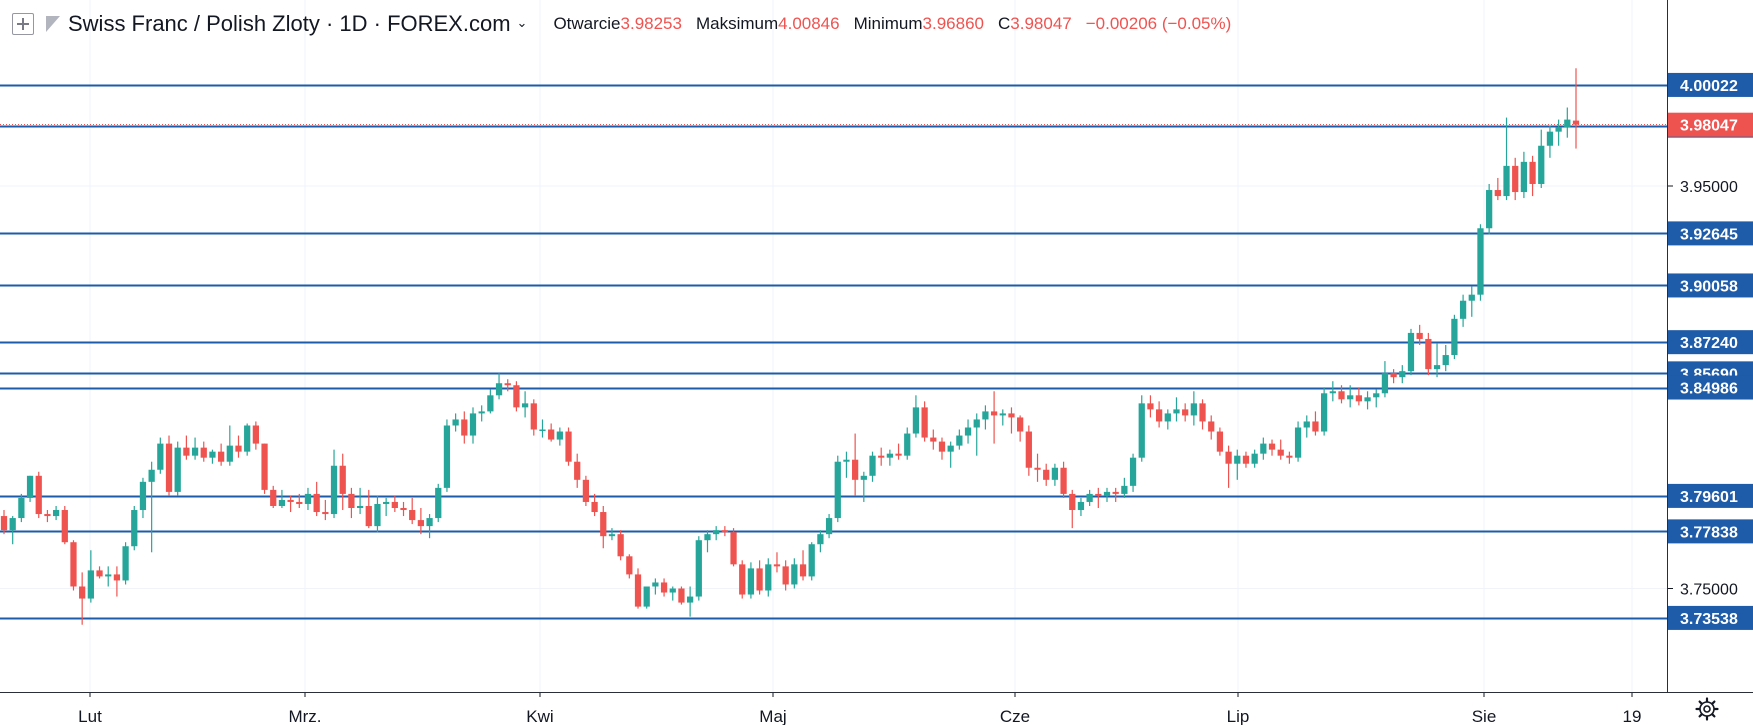  What do you see at coordinates (304, 716) in the screenshot?
I see `x-tick-label: Mrz.` at bounding box center [304, 716].